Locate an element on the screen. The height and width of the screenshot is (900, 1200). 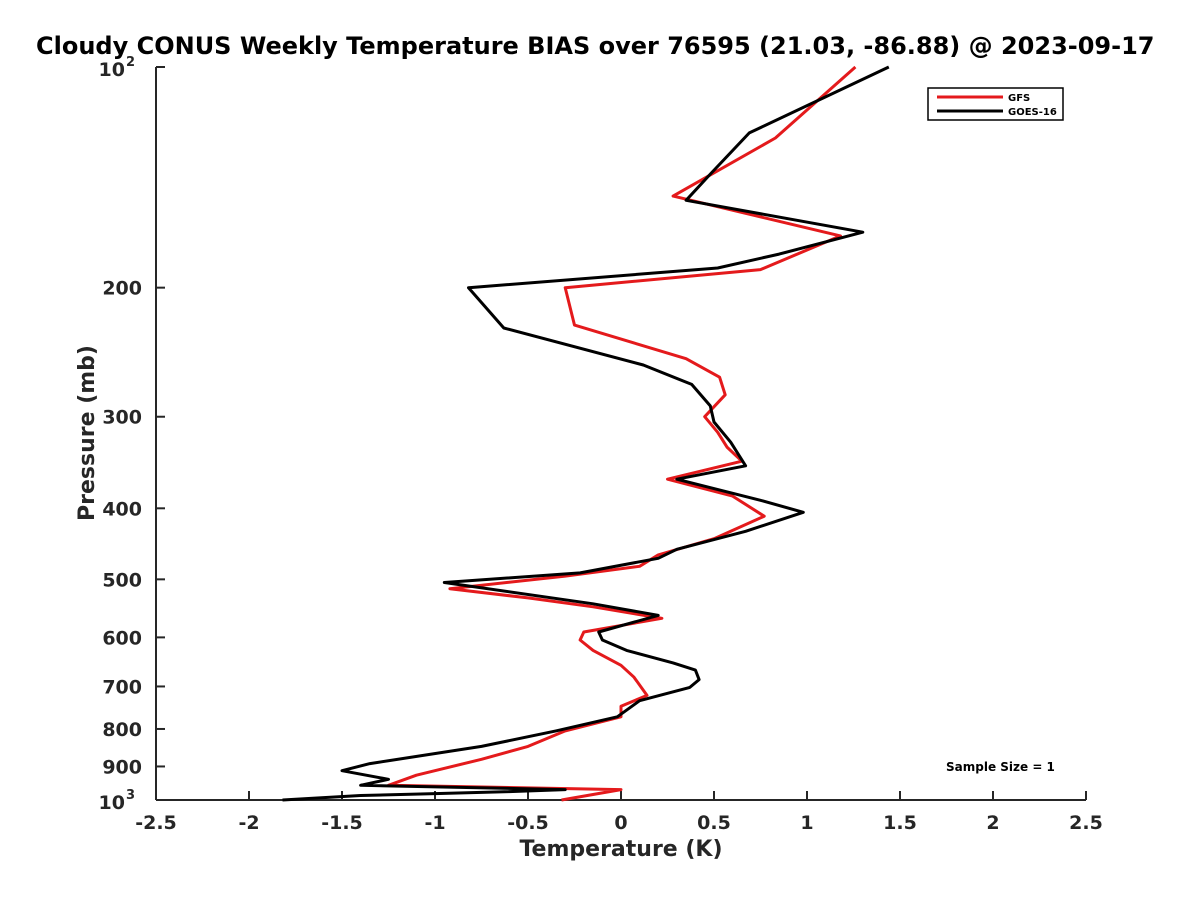
x-tick-label: 0 is located at coordinates (620, 823).